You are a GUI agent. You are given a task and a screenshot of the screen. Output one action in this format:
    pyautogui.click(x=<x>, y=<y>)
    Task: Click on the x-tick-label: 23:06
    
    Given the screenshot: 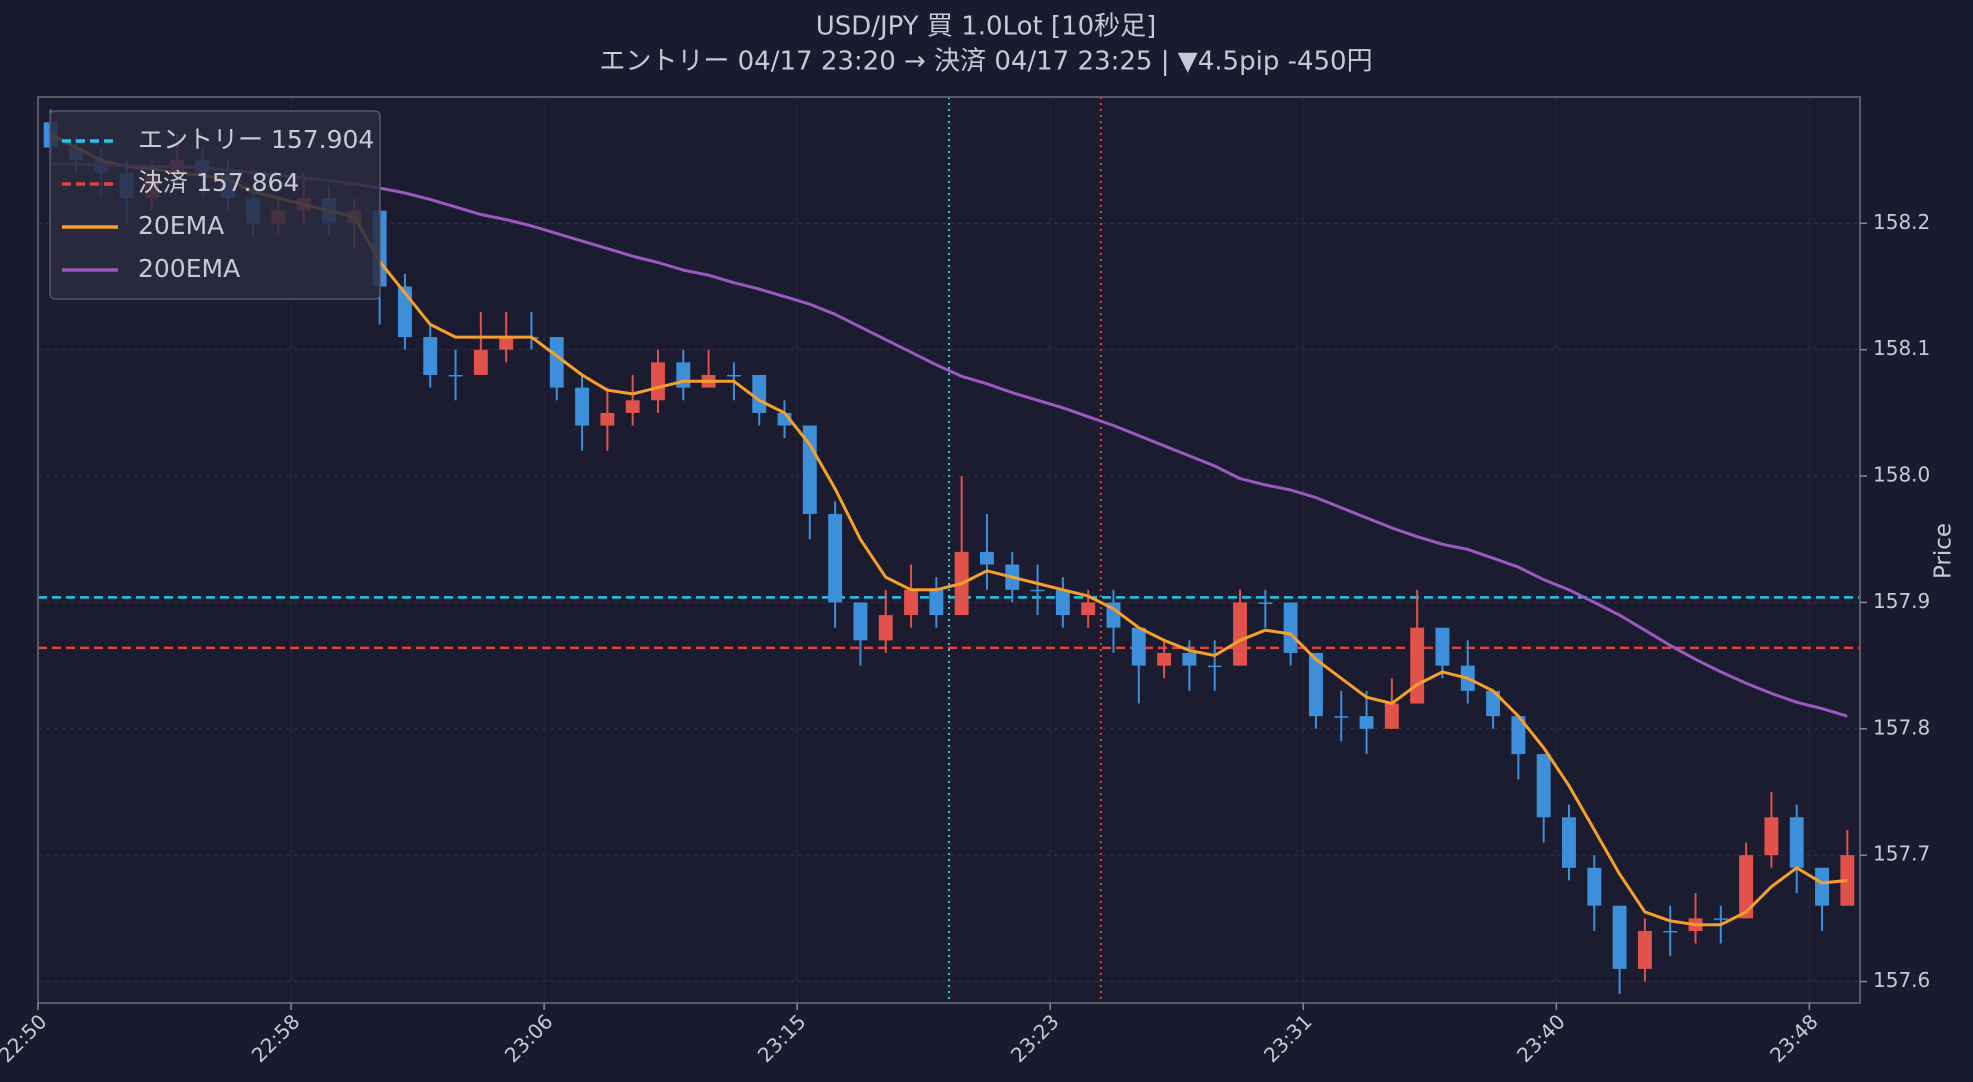 What is the action you would take?
    pyautogui.click(x=529, y=1038)
    